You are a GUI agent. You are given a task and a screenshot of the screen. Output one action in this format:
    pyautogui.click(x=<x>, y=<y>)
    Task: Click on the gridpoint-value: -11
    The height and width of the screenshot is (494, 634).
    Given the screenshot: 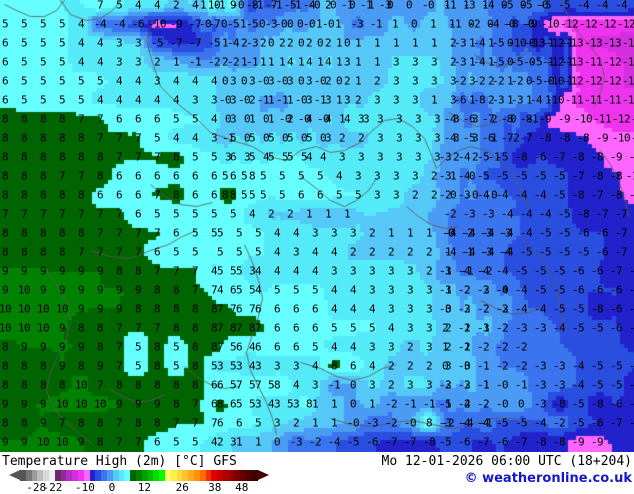 What is the action you would take?
    pyautogui.click(x=602, y=119)
    